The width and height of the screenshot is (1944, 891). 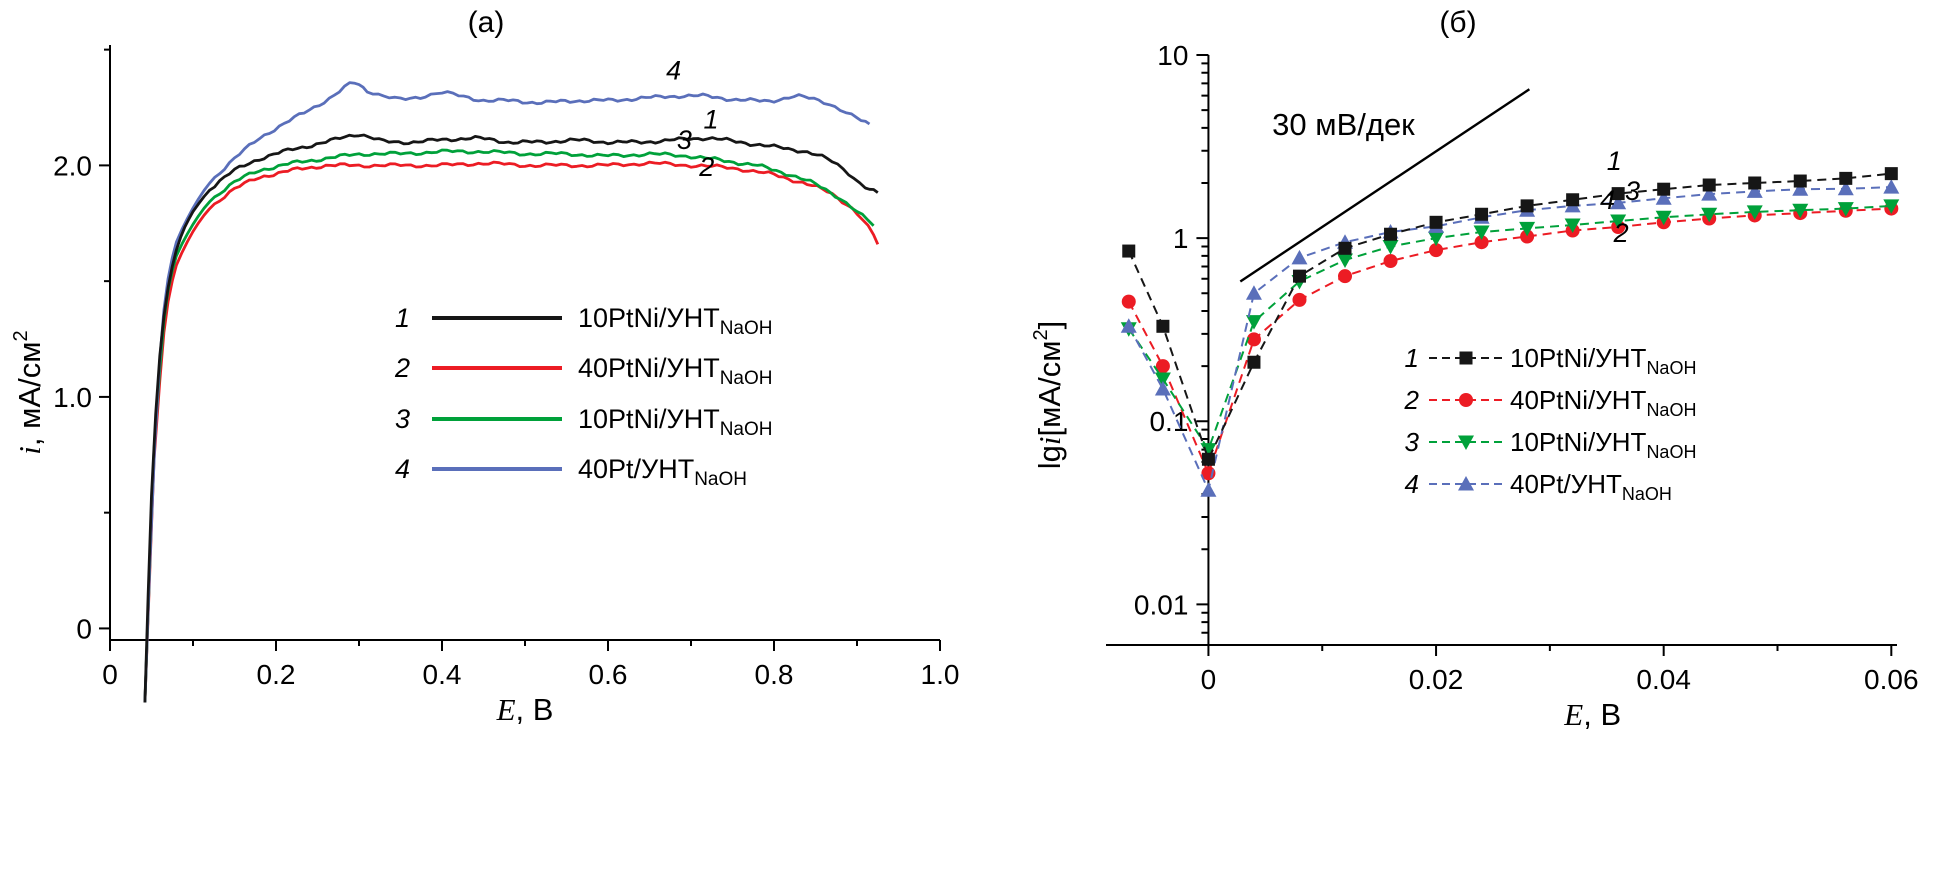 What do you see at coordinates (1592, 714) in the screenshot?
I see `x-axis-title: E, В` at bounding box center [1592, 714].